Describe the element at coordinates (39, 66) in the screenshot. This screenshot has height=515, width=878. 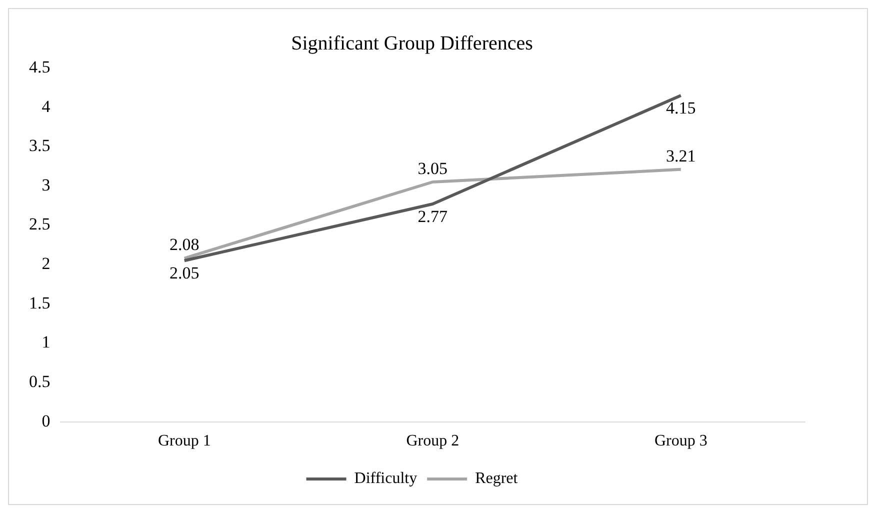
I see `y-tick-label: 4.5` at that location.